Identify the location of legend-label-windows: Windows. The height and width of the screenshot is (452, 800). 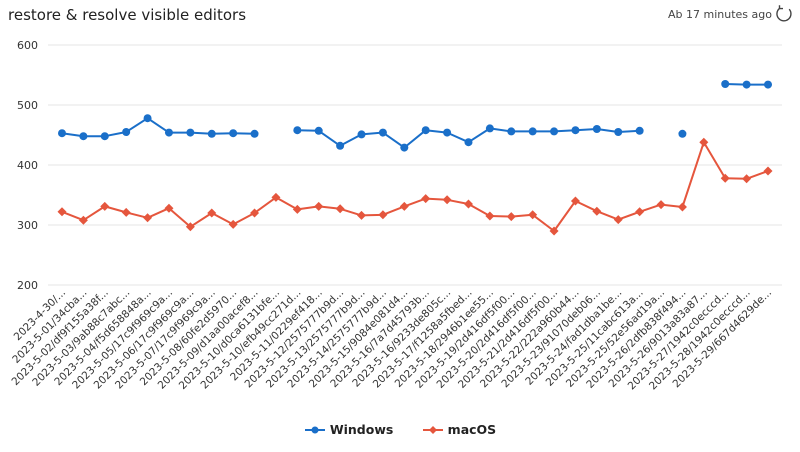
(361, 429).